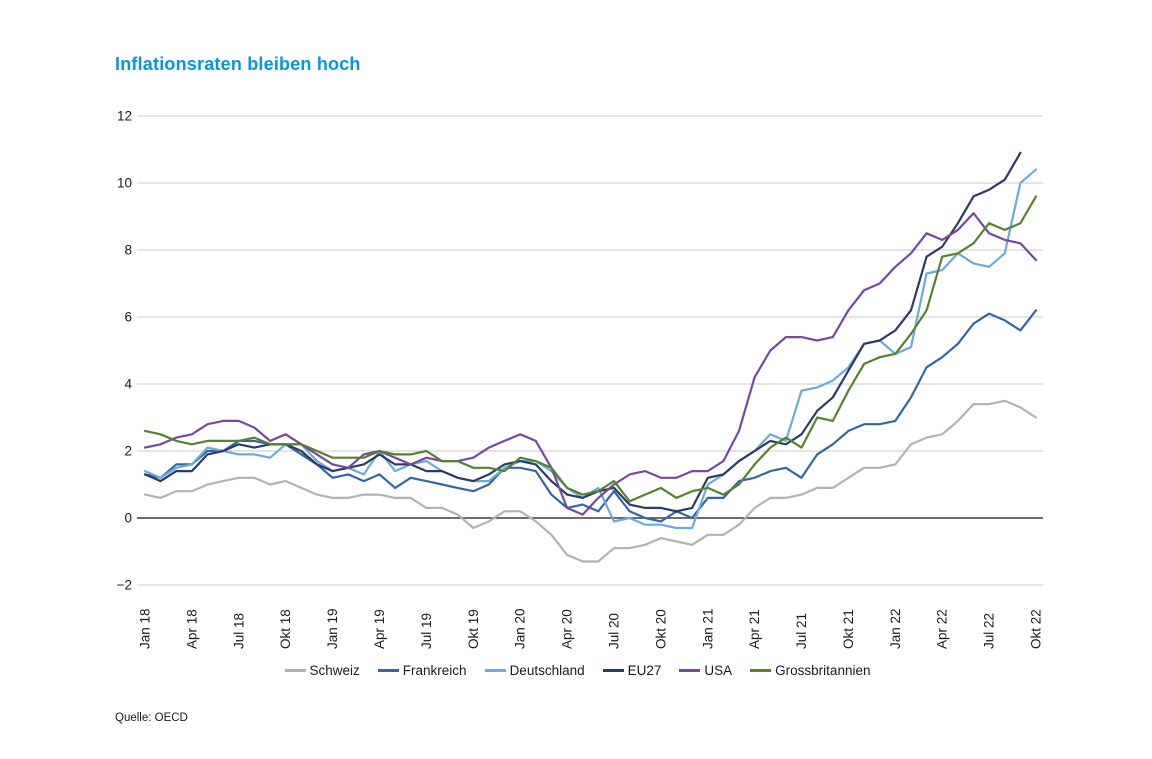 The width and height of the screenshot is (1152, 759). What do you see at coordinates (644, 670) in the screenshot?
I see `legend-label: EU27` at bounding box center [644, 670].